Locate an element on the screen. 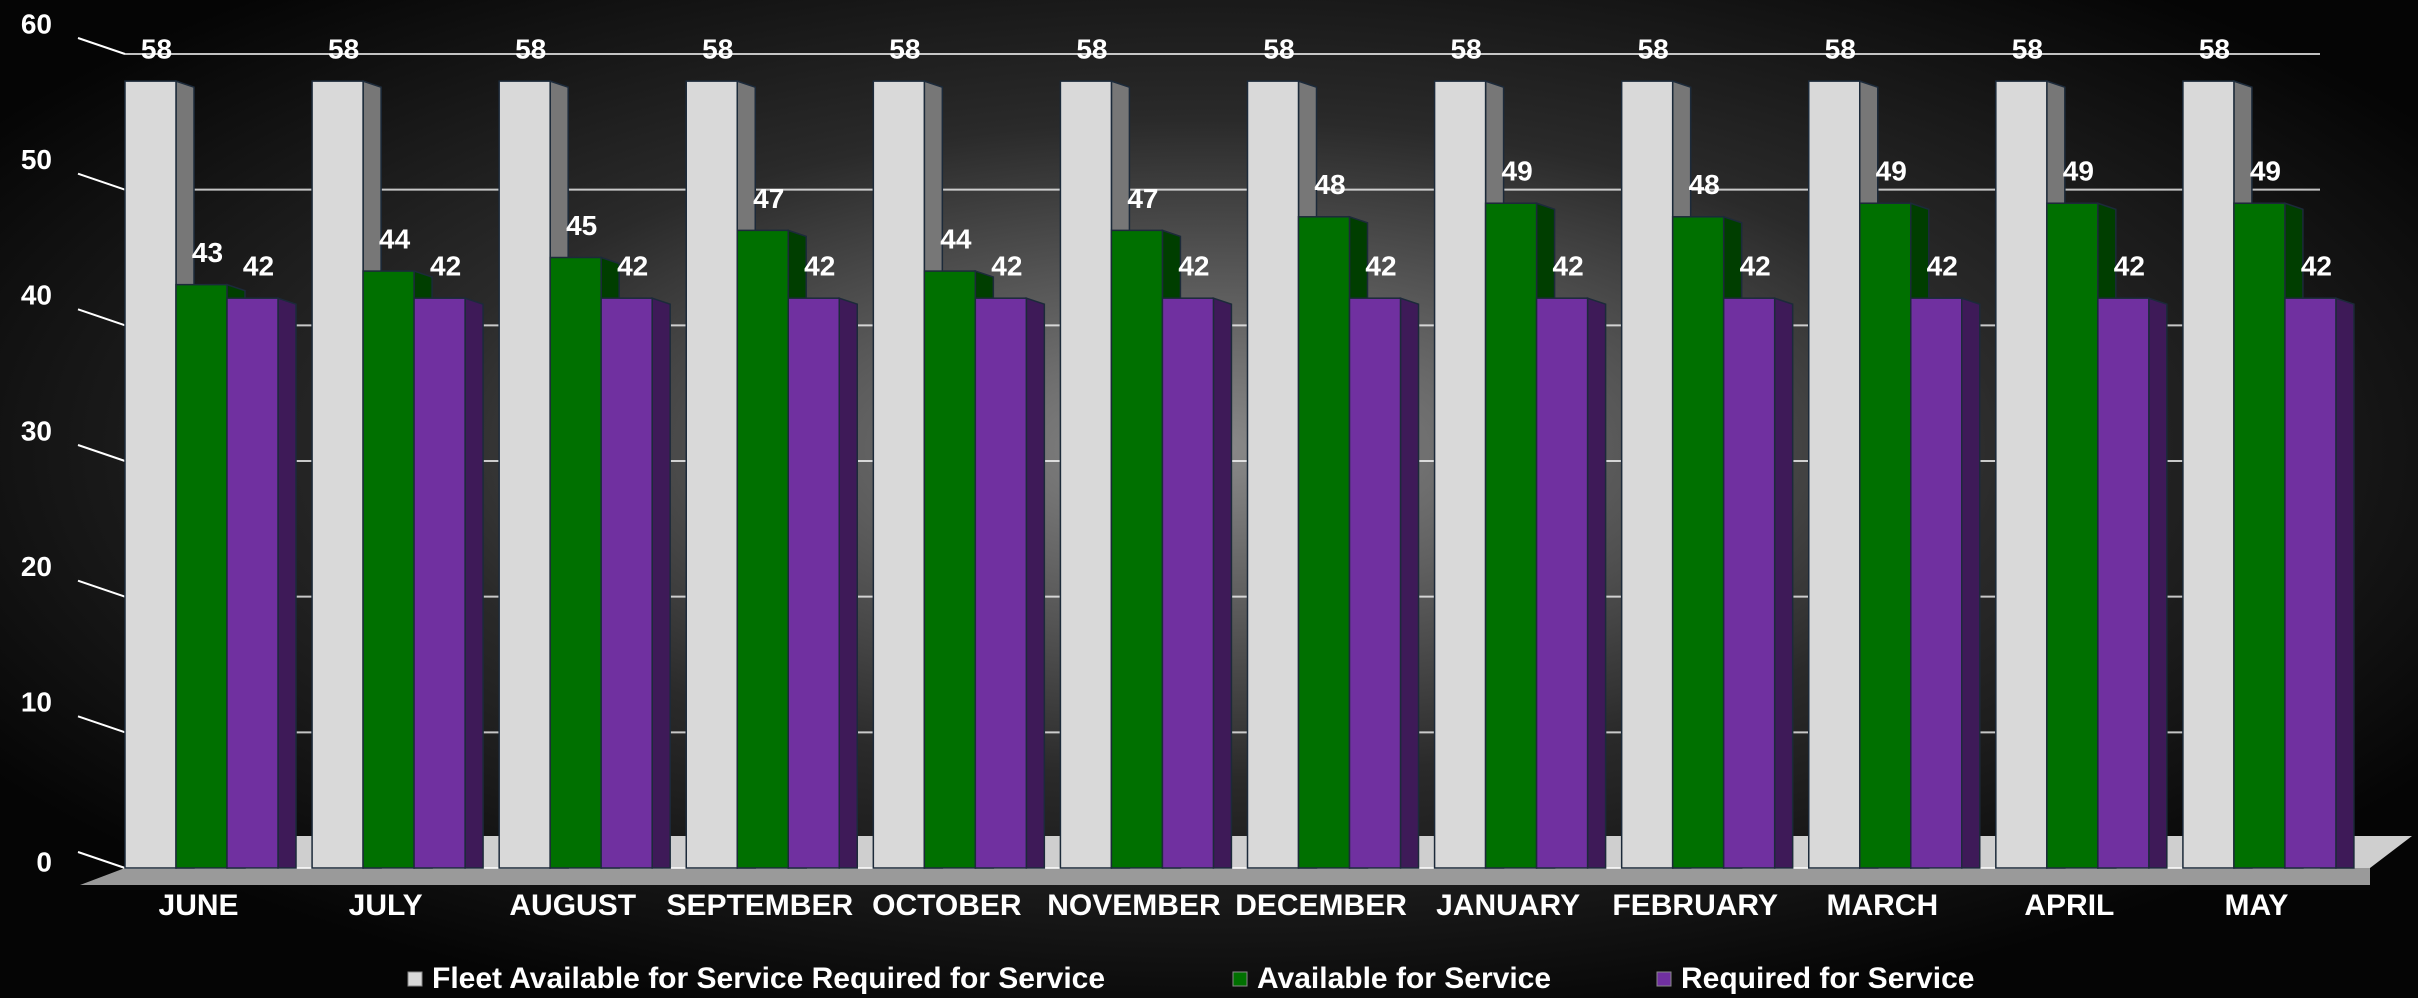 This screenshot has height=998, width=2418. x-tick-label: FEBRUARY is located at coordinates (1695, 905).